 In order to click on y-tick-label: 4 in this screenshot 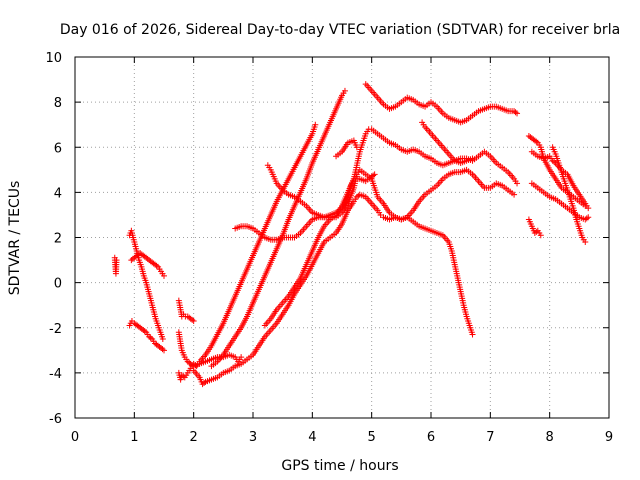, I will do `click(58, 193)`.